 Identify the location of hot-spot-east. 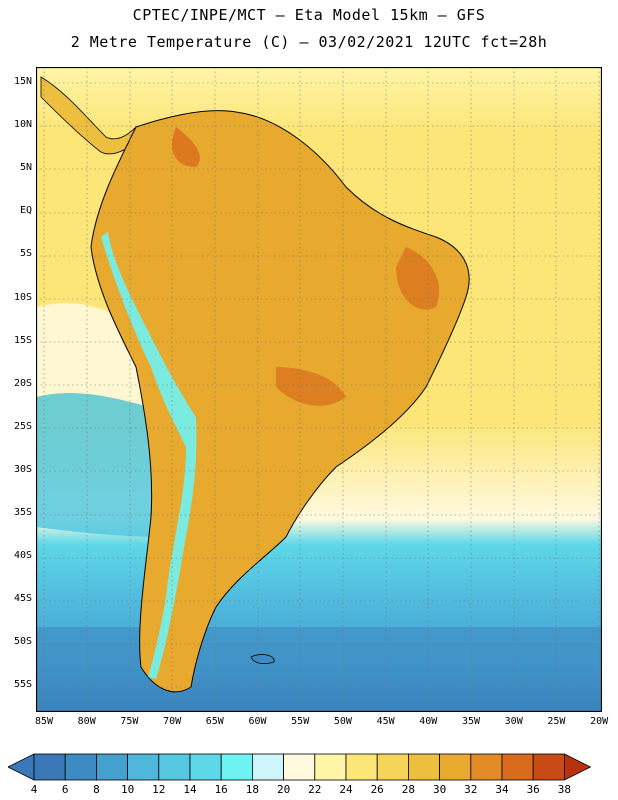
(418, 278).